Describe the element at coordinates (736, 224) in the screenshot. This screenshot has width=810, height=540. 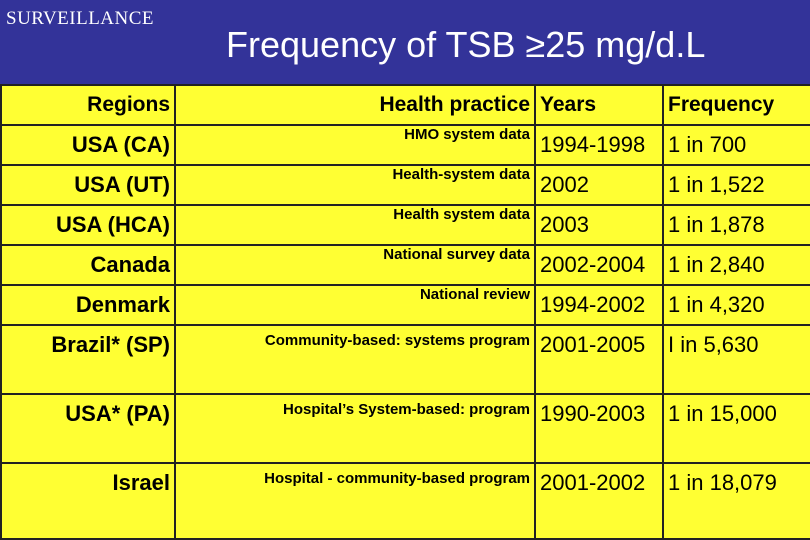
I see `frequency-cell: 1 in 1,878` at that location.